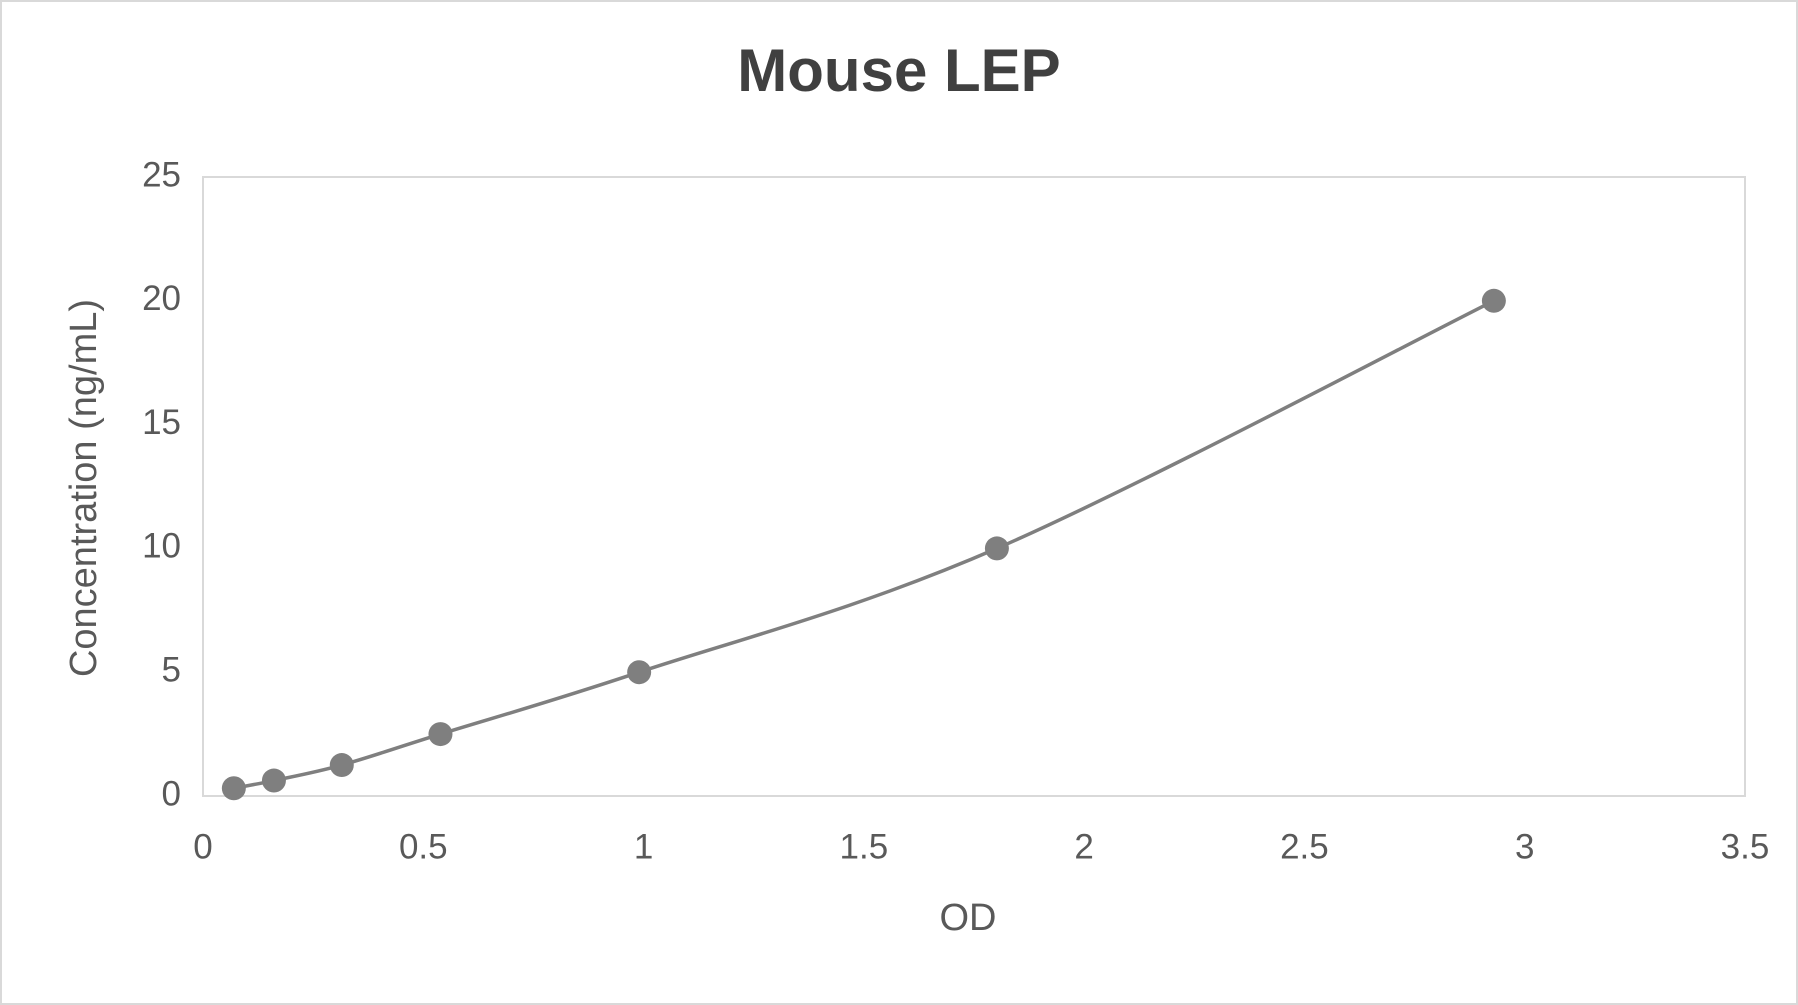  I want to click on x-tick-label: 1.5, so click(864, 846).